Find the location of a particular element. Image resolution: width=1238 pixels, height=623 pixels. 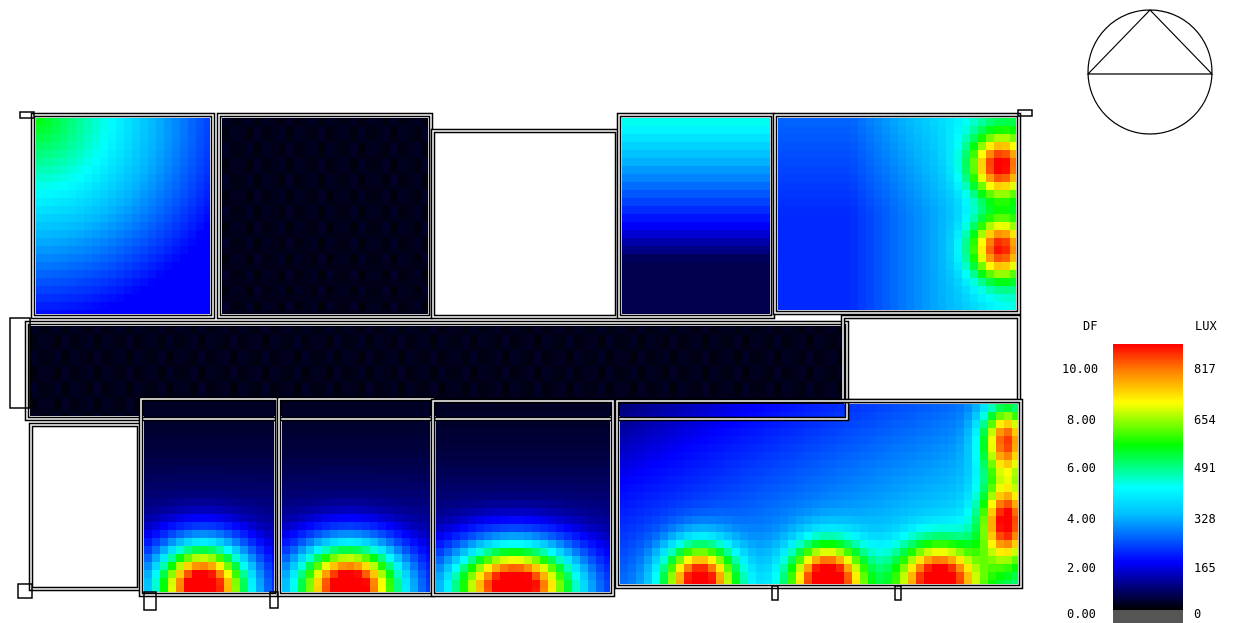

legend-lux-tick: 817 is located at coordinates (1205, 369).